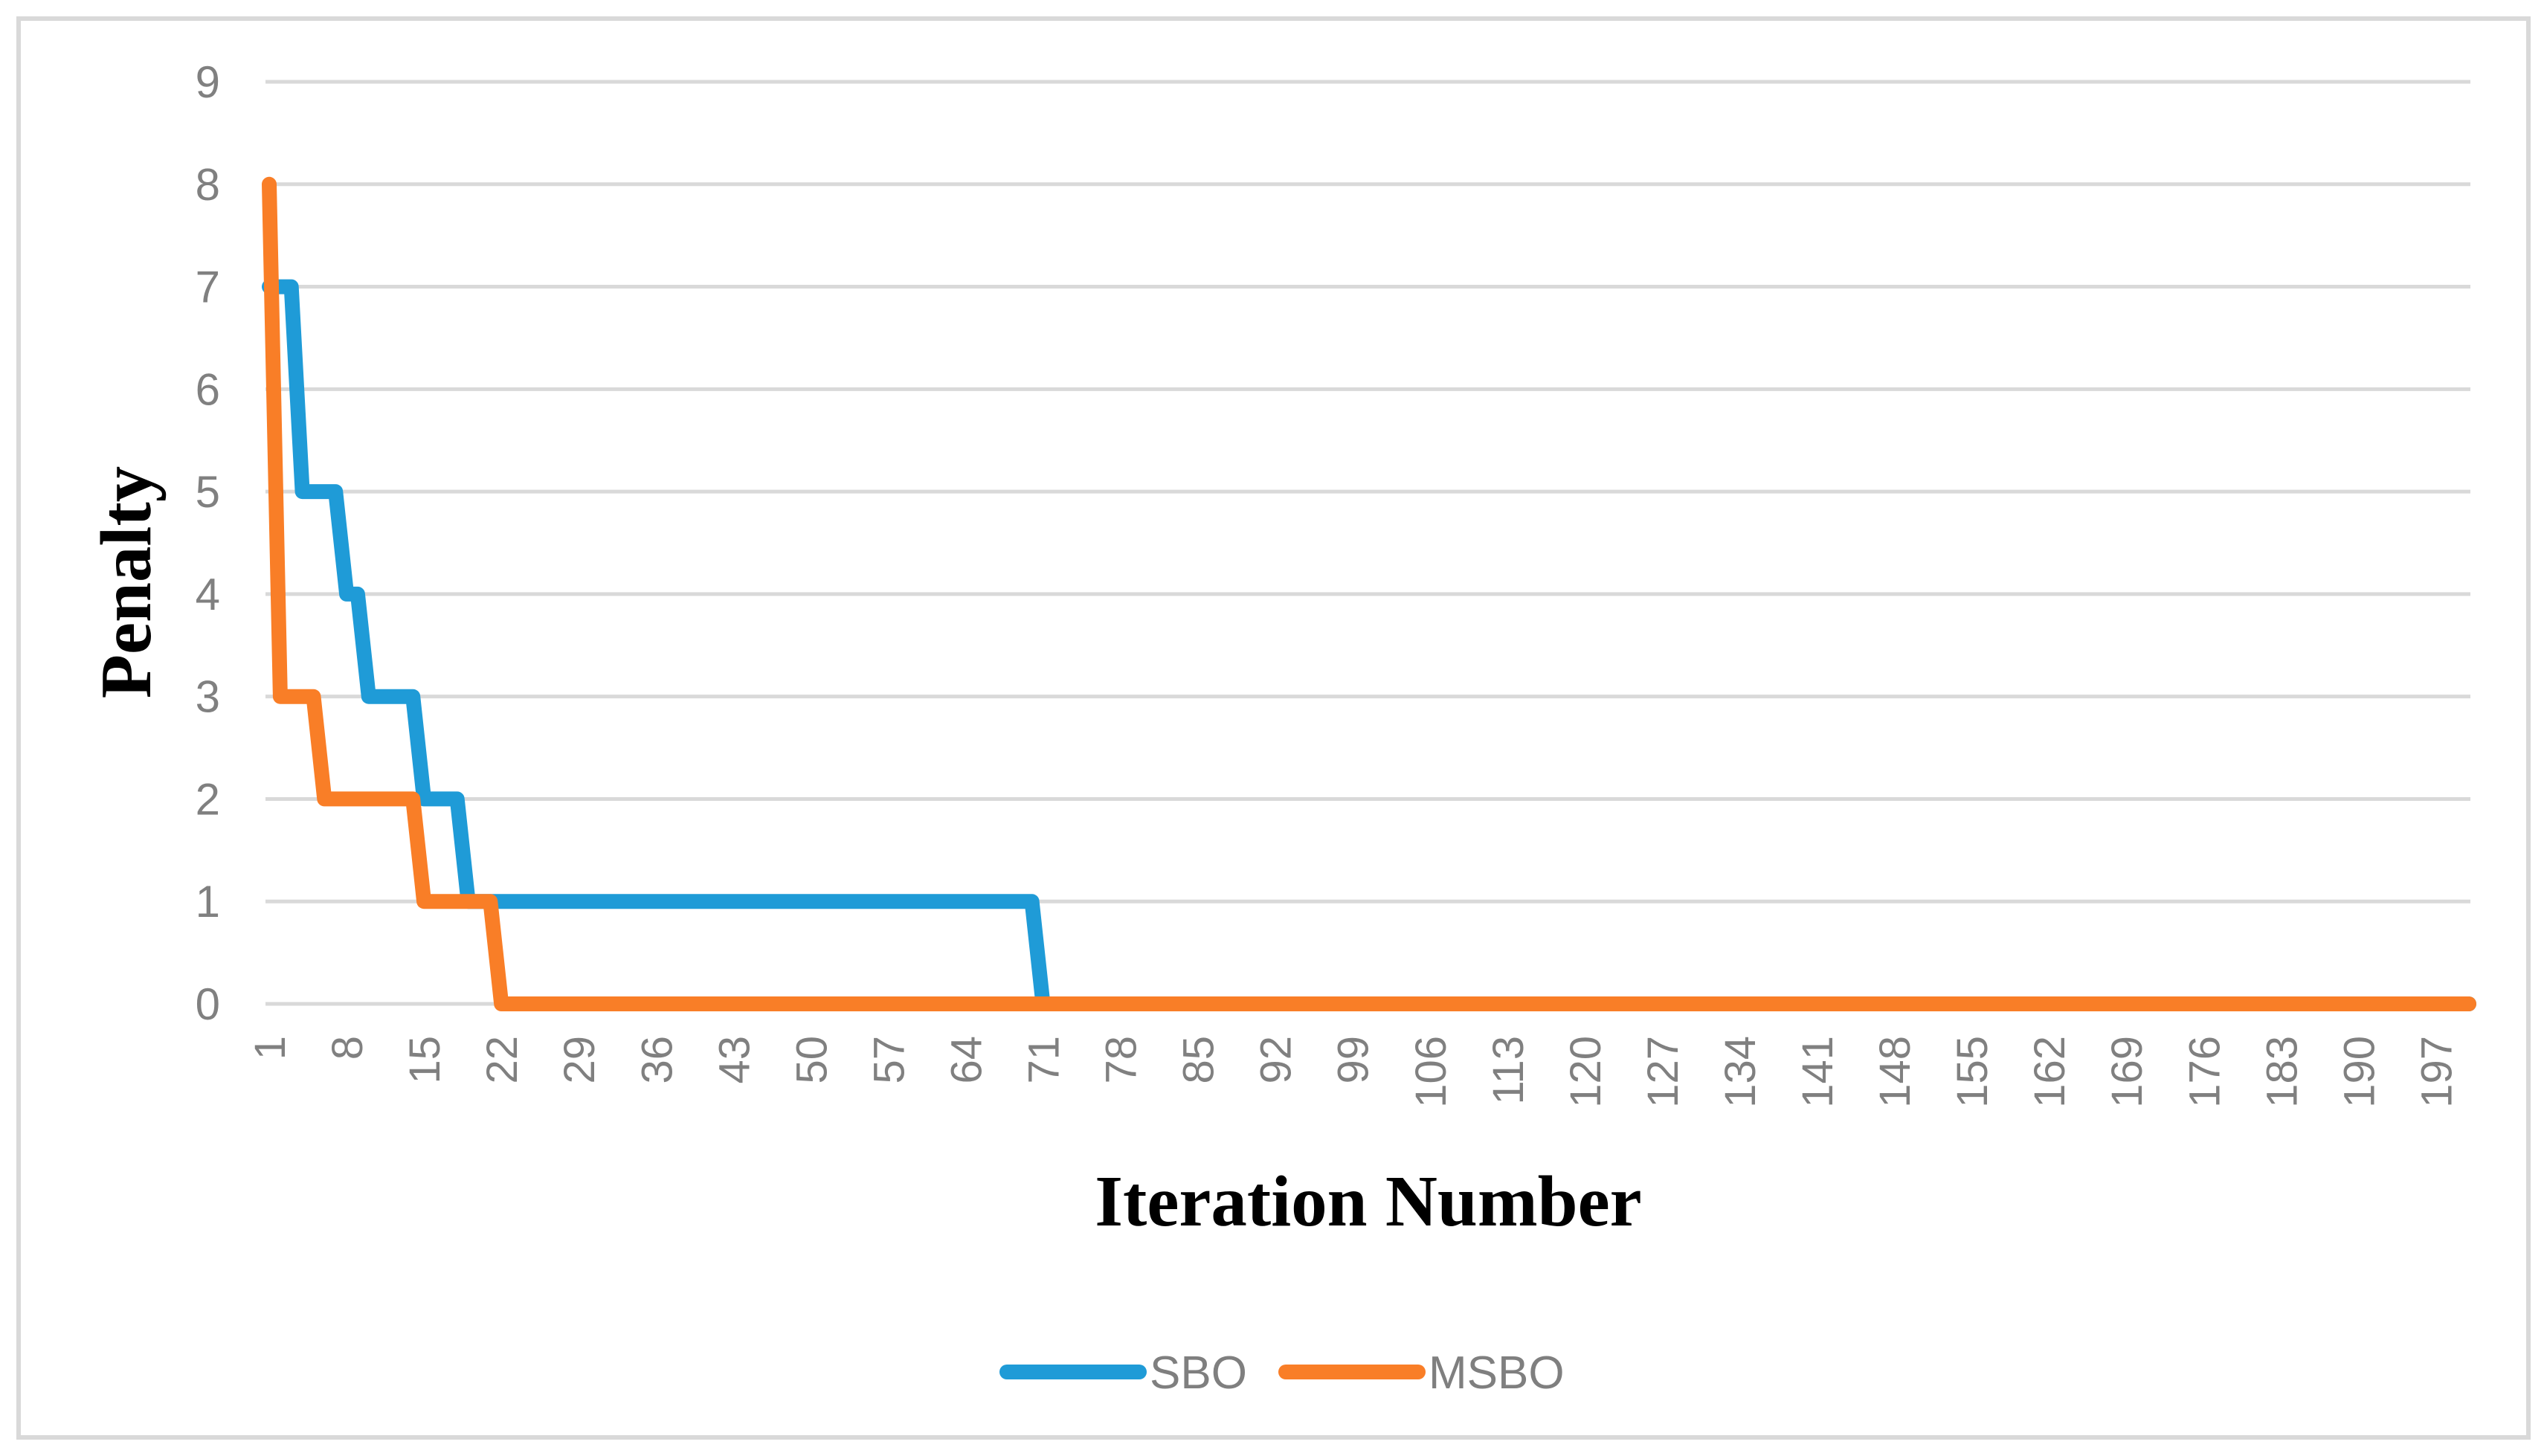 This screenshot has width=2547, height=1456. What do you see at coordinates (812, 1060) in the screenshot?
I see `x-tick-label: 50` at bounding box center [812, 1060].